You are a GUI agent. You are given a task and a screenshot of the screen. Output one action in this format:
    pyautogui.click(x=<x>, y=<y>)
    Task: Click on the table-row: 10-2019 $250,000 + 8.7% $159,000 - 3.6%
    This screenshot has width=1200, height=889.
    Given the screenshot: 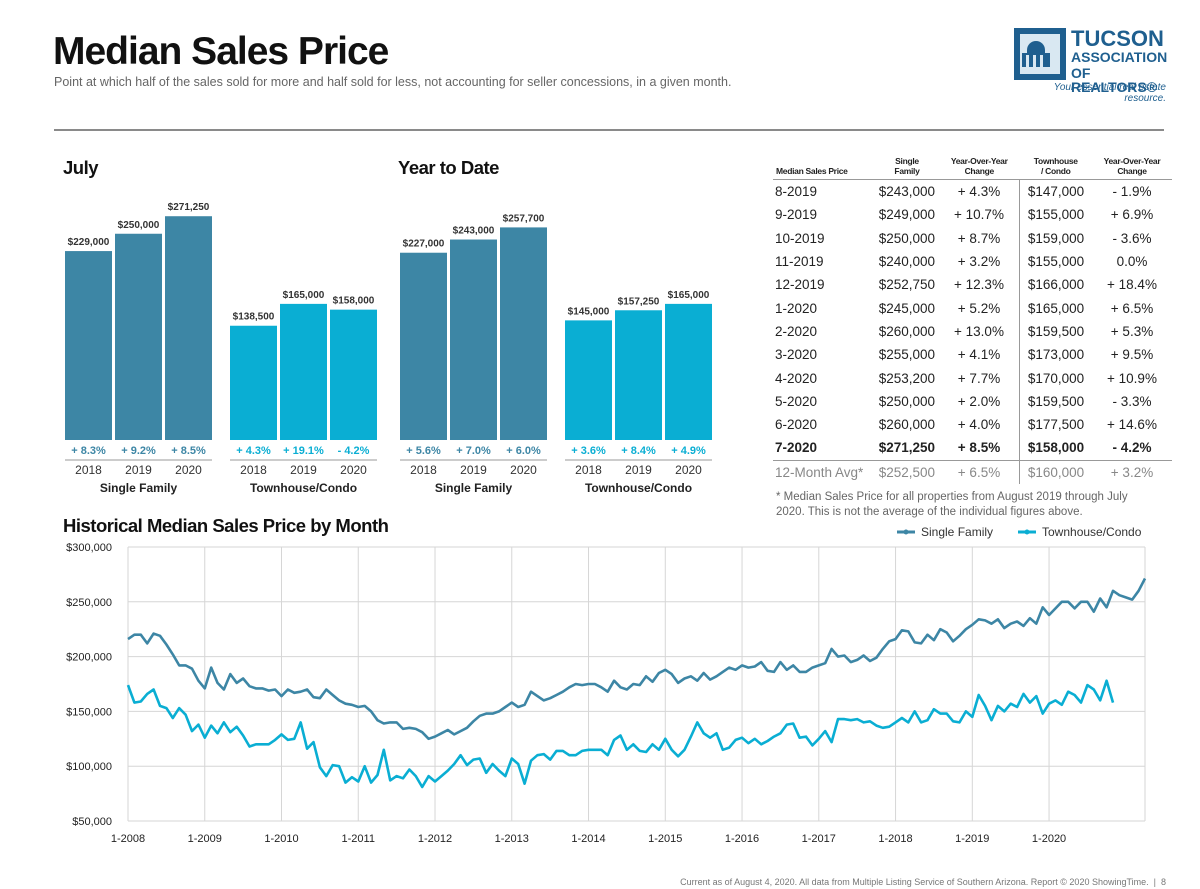 What is the action you would take?
    pyautogui.click(x=972, y=238)
    